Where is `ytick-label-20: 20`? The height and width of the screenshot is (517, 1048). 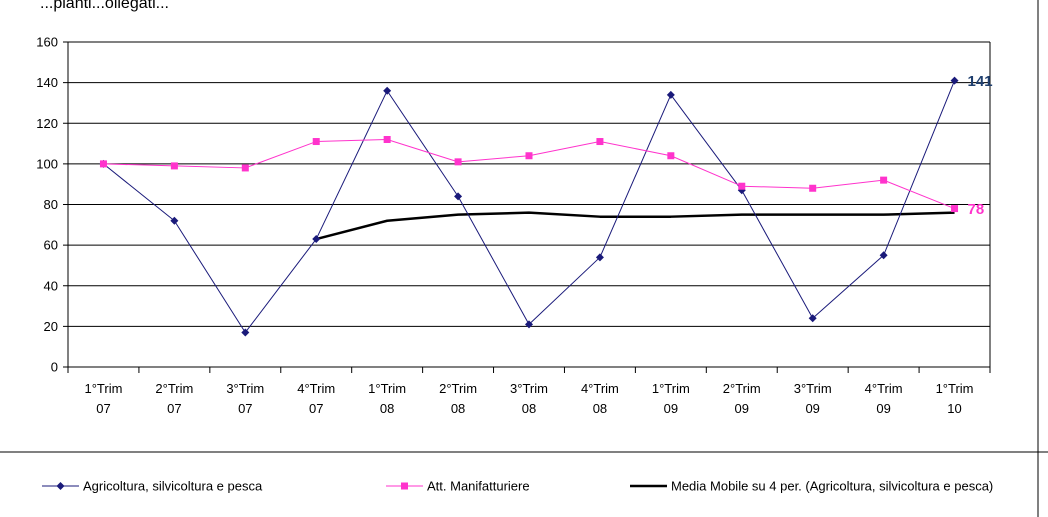
ytick-label-20: 20 is located at coordinates (51, 326).